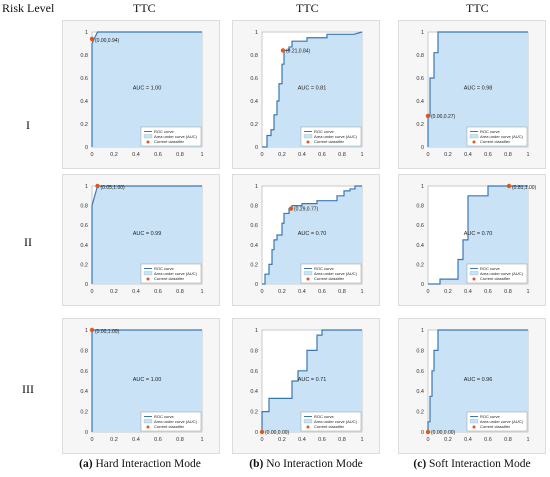 The height and width of the screenshot is (477, 550). What do you see at coordinates (443, 117) in the screenshot?
I see `classifier-point-label: (0.00,0.27)` at bounding box center [443, 117].